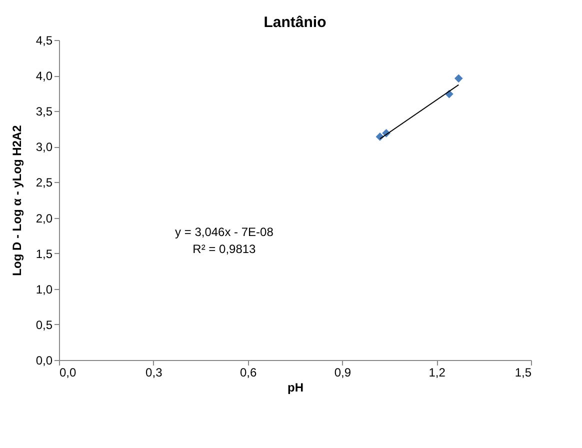 The height and width of the screenshot is (448, 582). What do you see at coordinates (154, 373) in the screenshot?
I see `x-tick-label: 0,3` at bounding box center [154, 373].